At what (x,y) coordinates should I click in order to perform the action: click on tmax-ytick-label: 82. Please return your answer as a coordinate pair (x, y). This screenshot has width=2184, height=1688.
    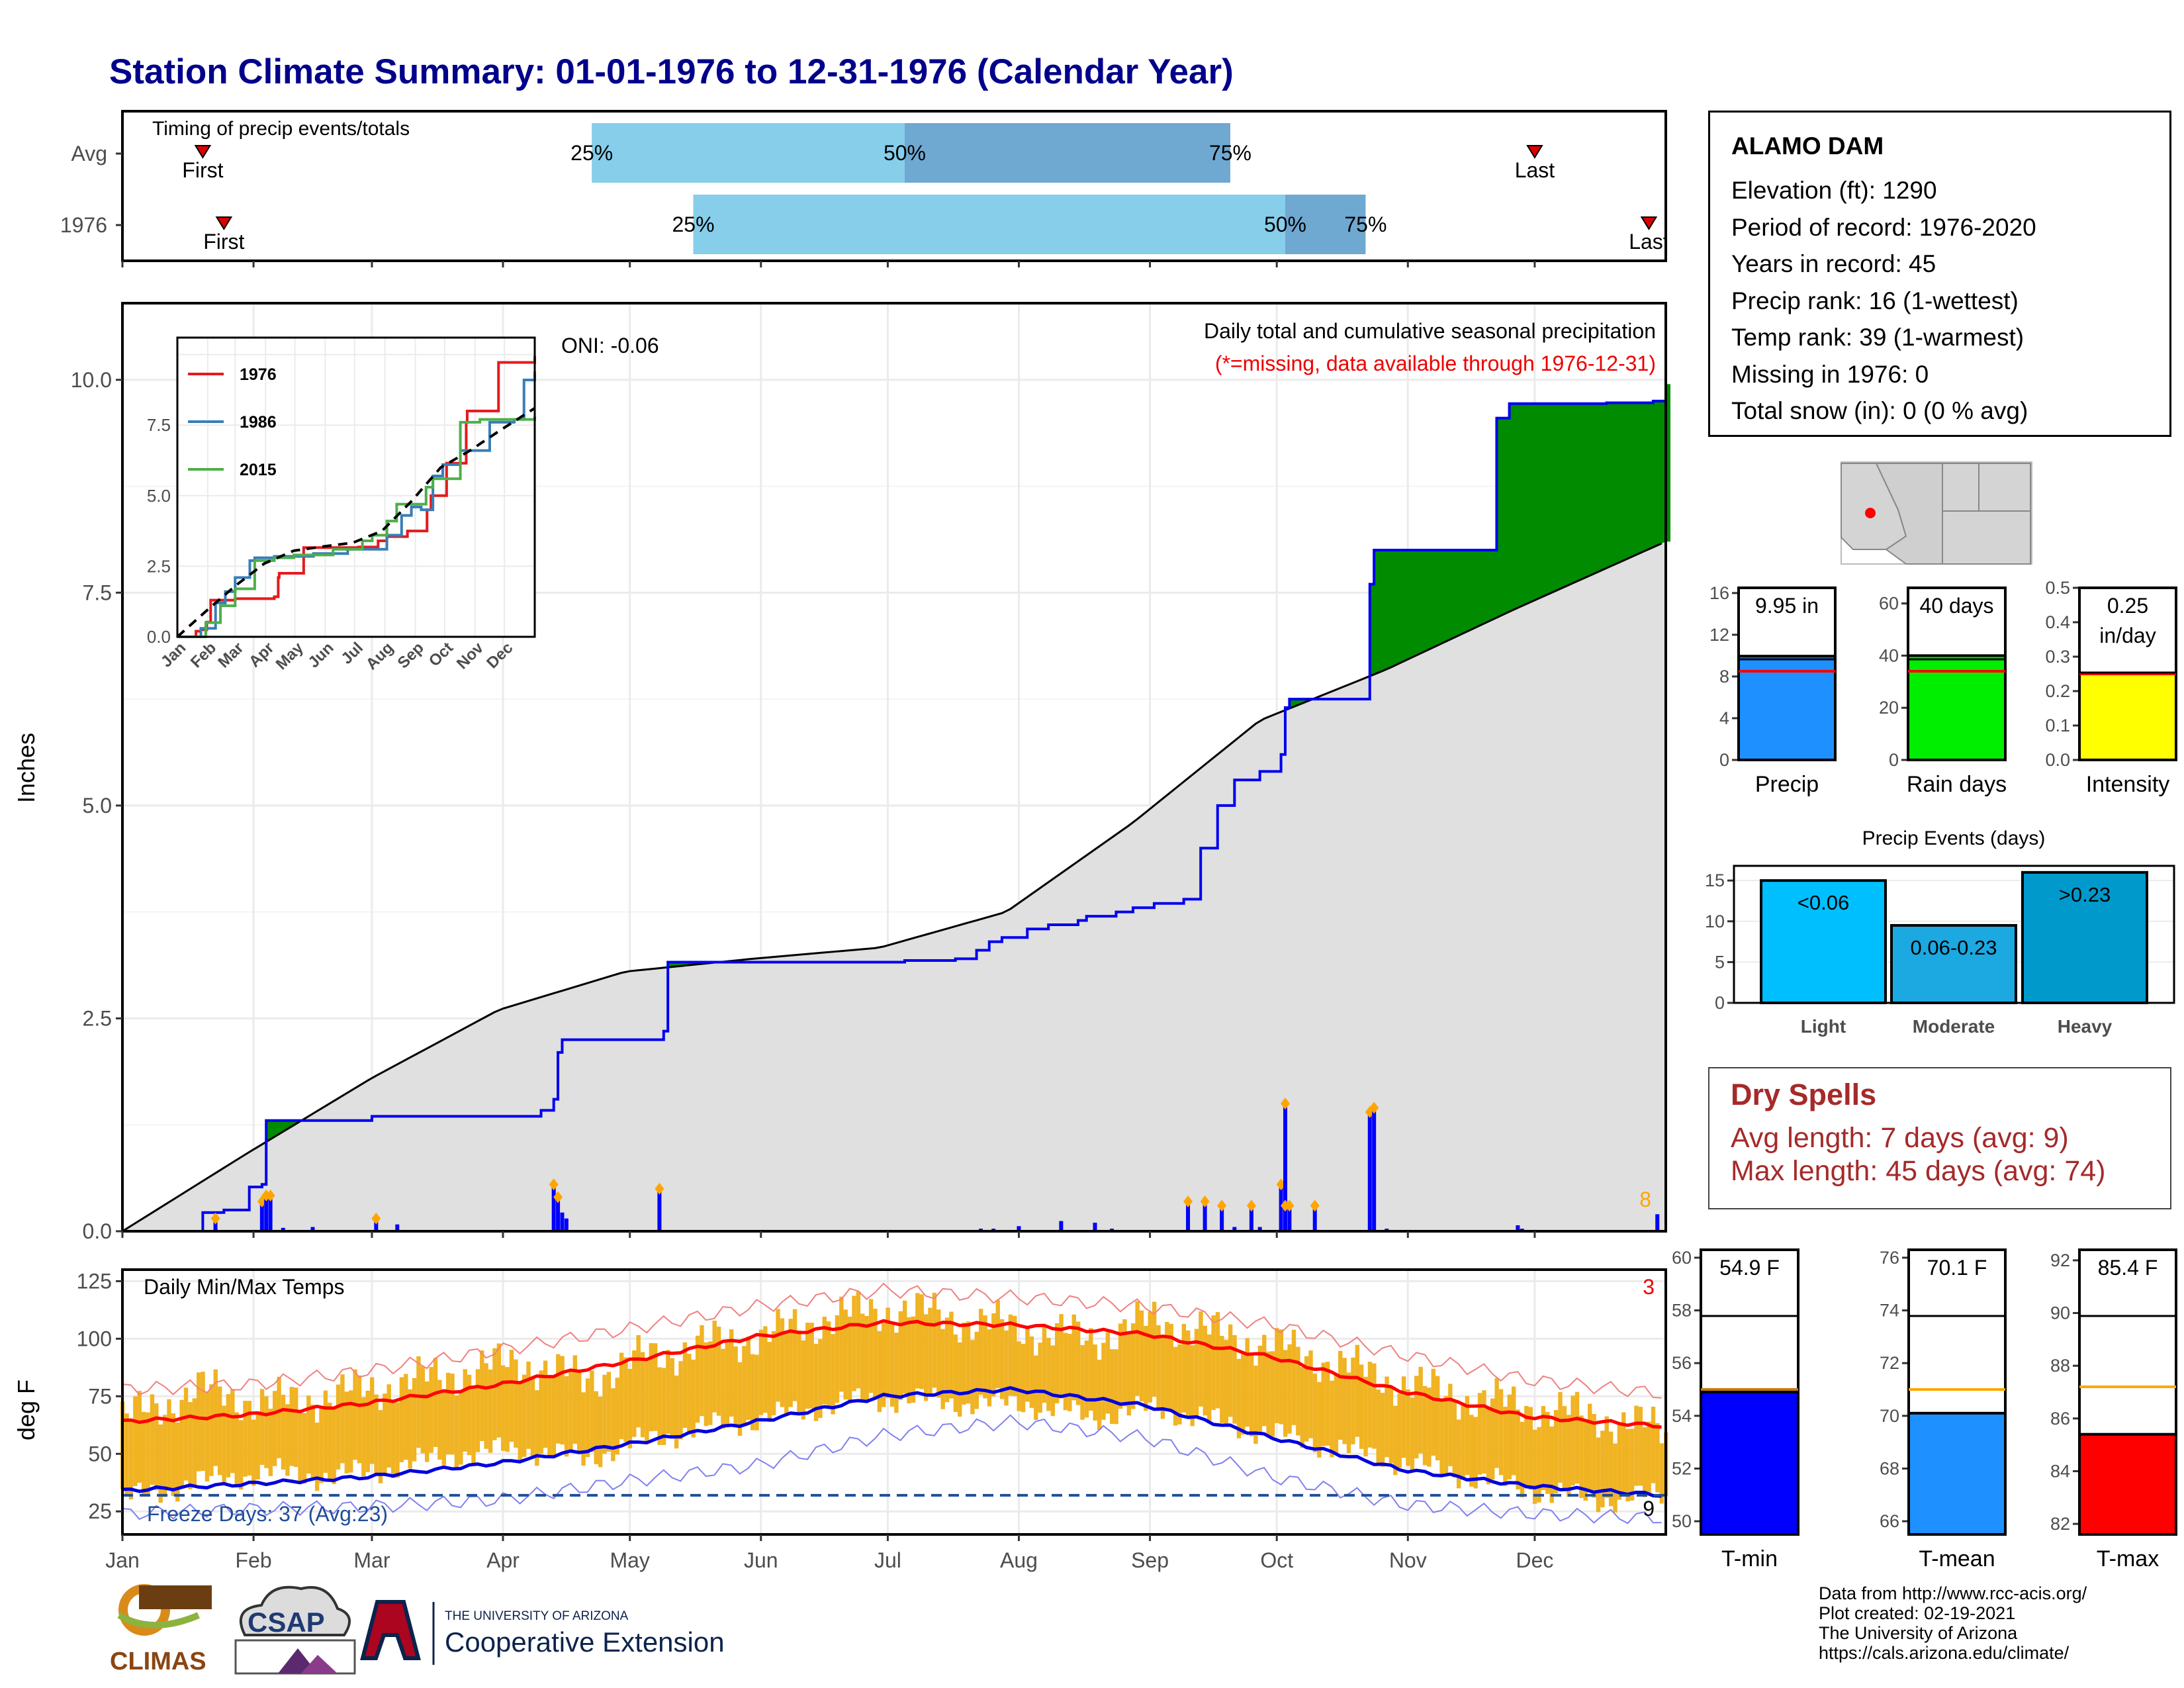
    Looking at the image, I should click on (2060, 1524).